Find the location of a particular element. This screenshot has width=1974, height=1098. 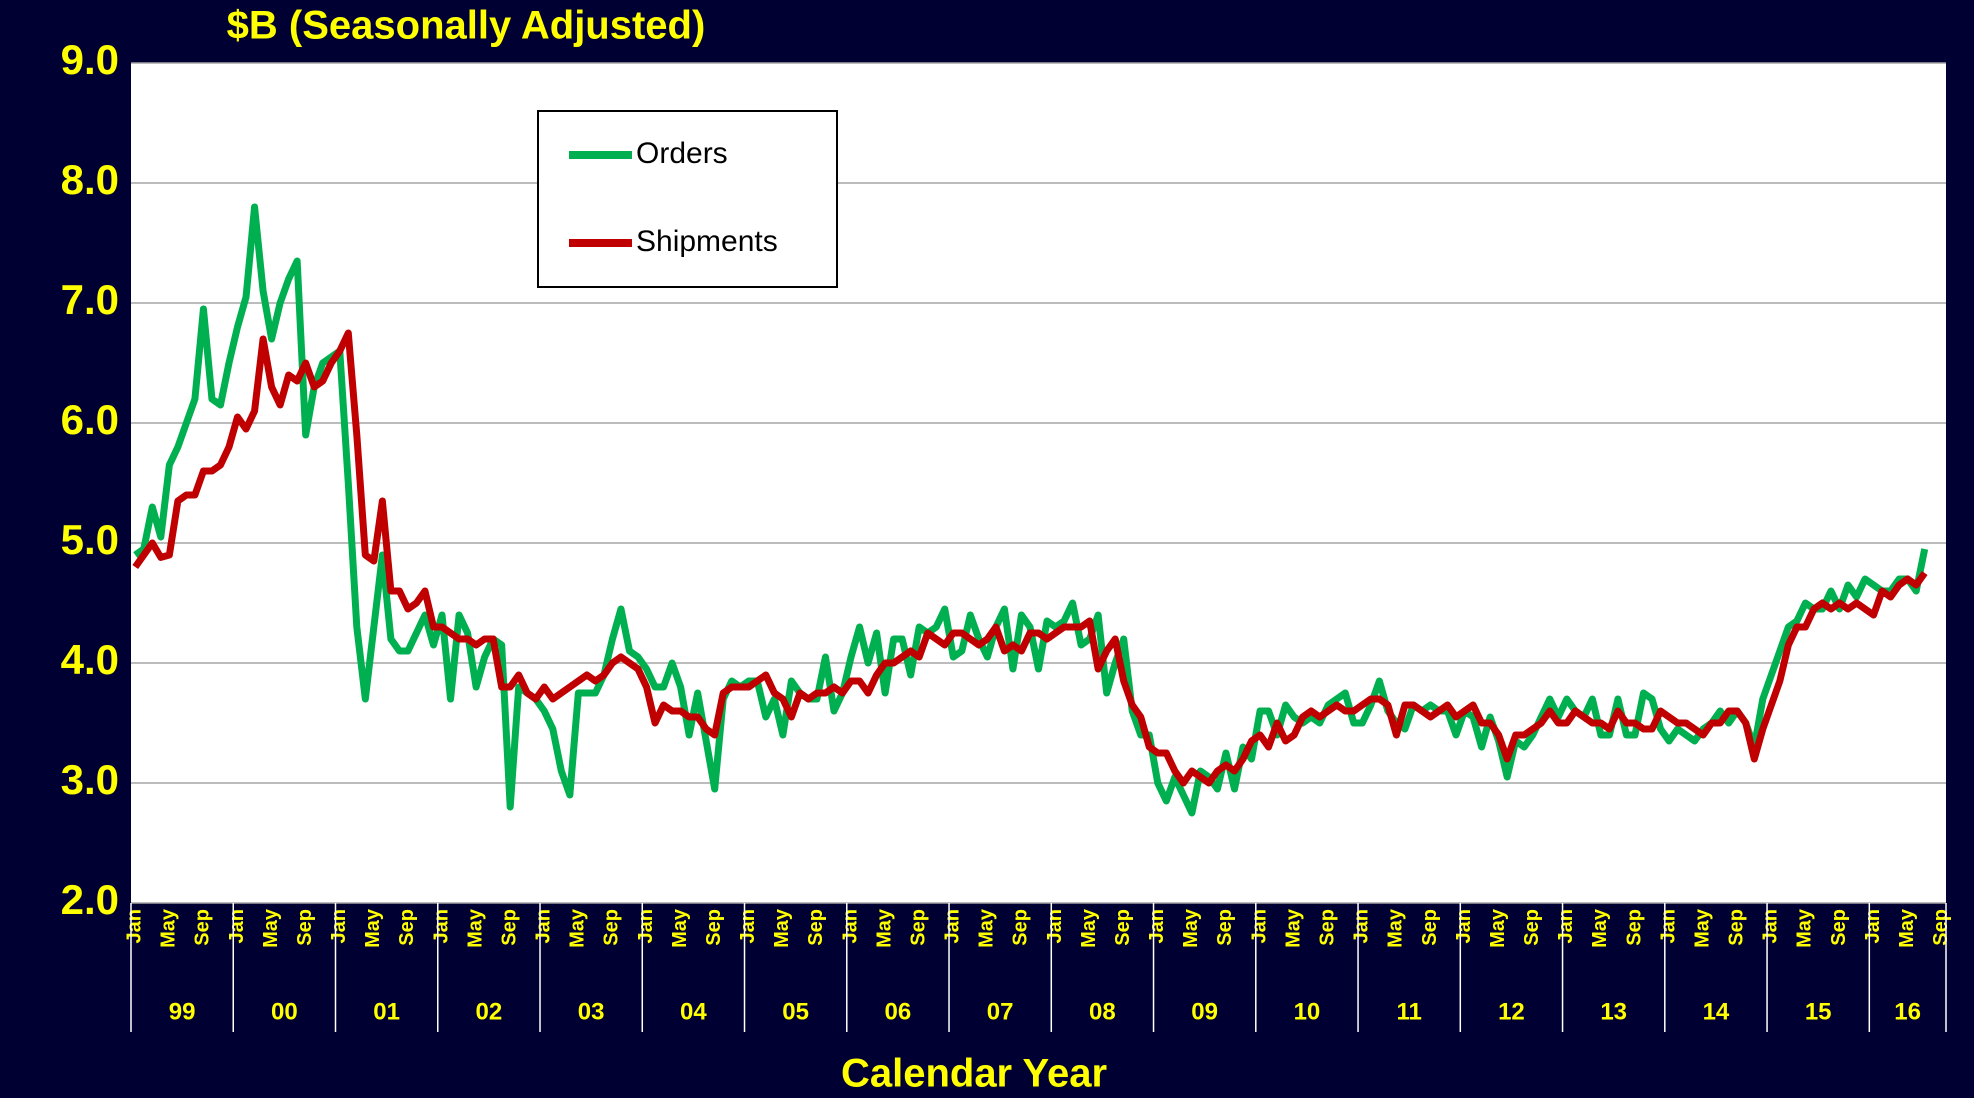

year-label: 09 is located at coordinates (1204, 1011).